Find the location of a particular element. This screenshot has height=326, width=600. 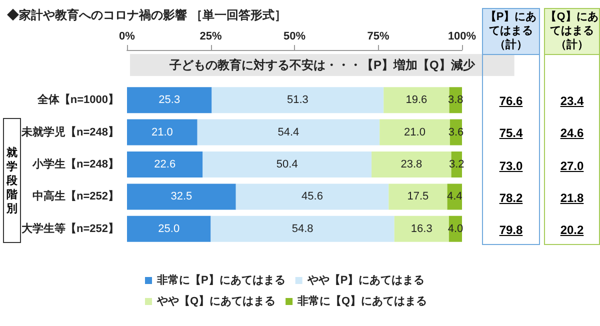

data-label: 25.3 is located at coordinates (169, 100).